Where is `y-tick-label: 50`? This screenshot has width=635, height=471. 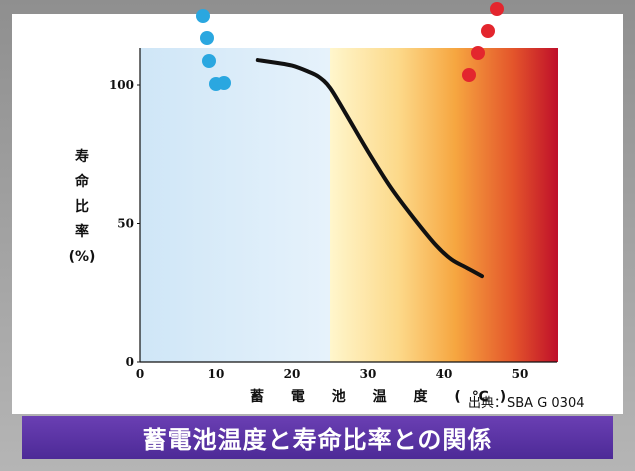 y-tick-label: 50 is located at coordinates (125, 224).